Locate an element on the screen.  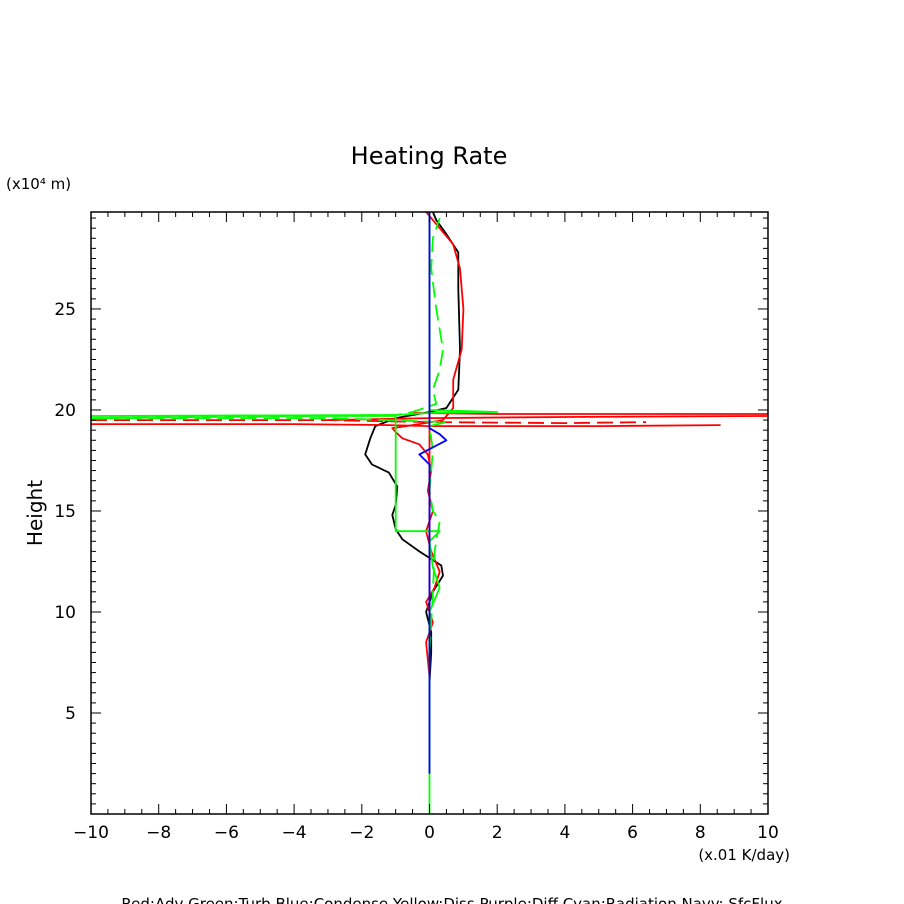
chart-title: Heating Rate is located at coordinates (429, 156).